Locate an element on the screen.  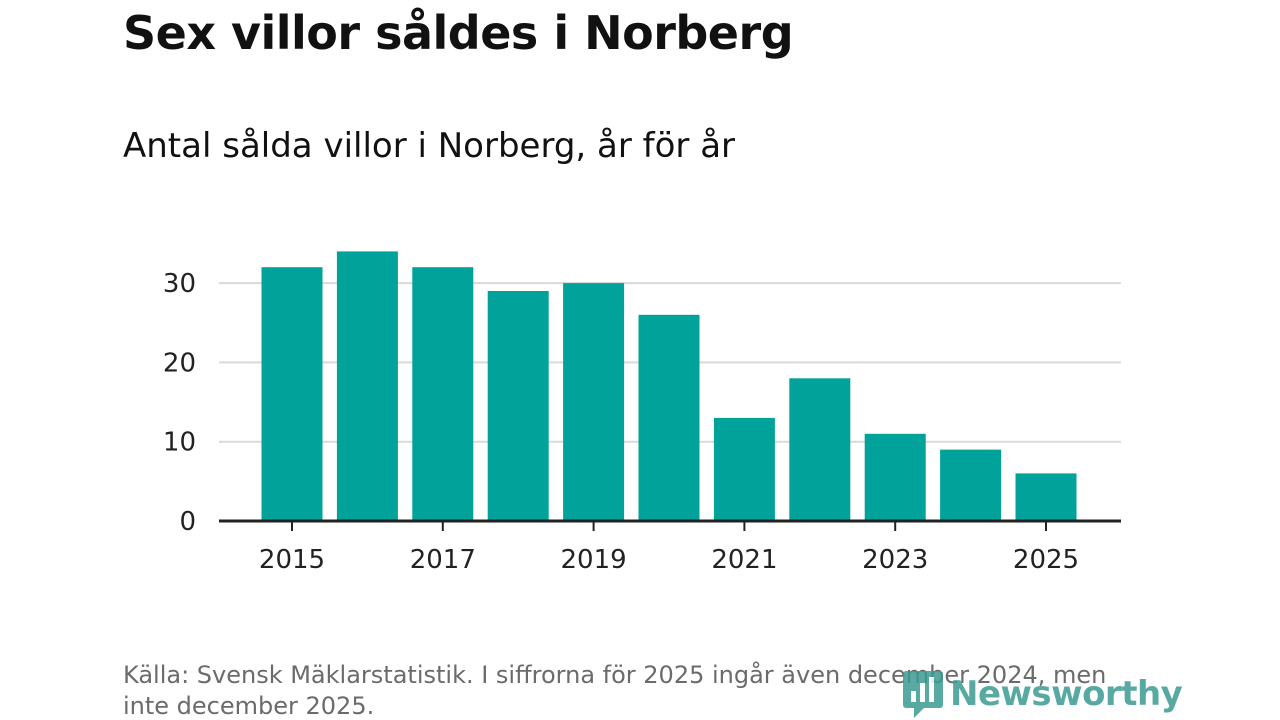
bar-2021 is located at coordinates (744, 469).